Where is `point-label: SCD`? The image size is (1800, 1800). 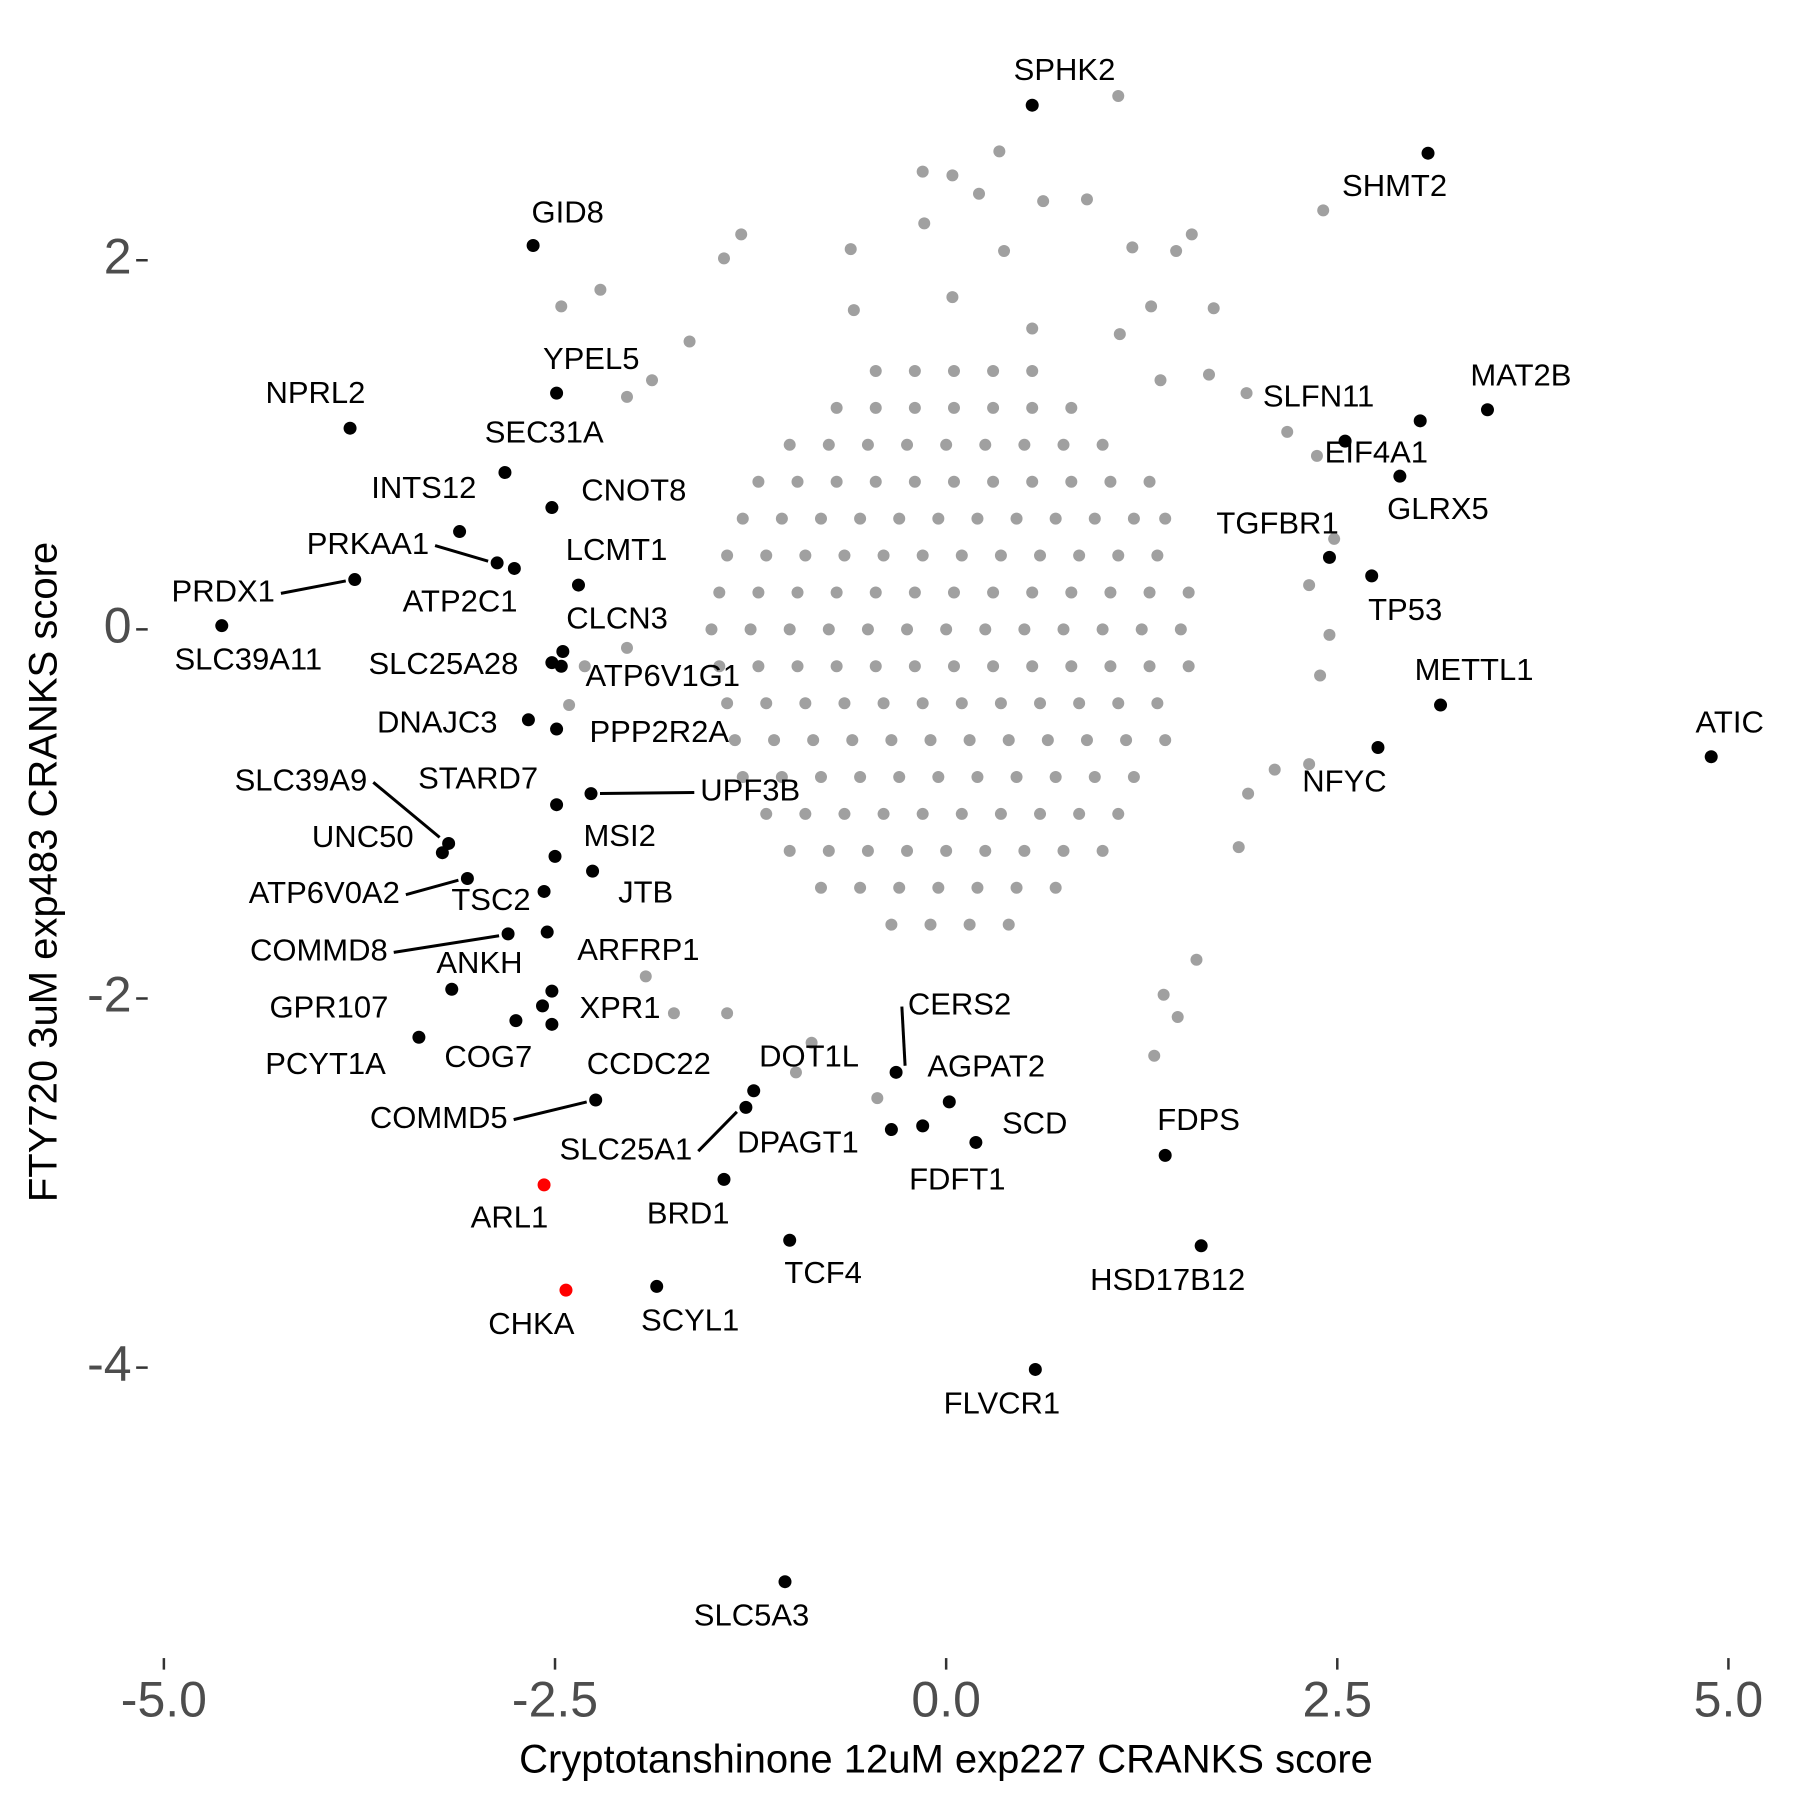
point-label: SCD is located at coordinates (1034, 1122).